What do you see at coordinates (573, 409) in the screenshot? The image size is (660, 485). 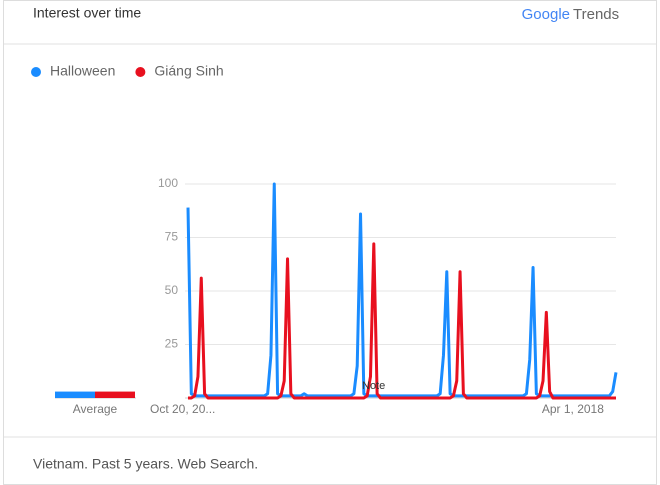 I see `x-tick-label: Apr 1, 2018` at bounding box center [573, 409].